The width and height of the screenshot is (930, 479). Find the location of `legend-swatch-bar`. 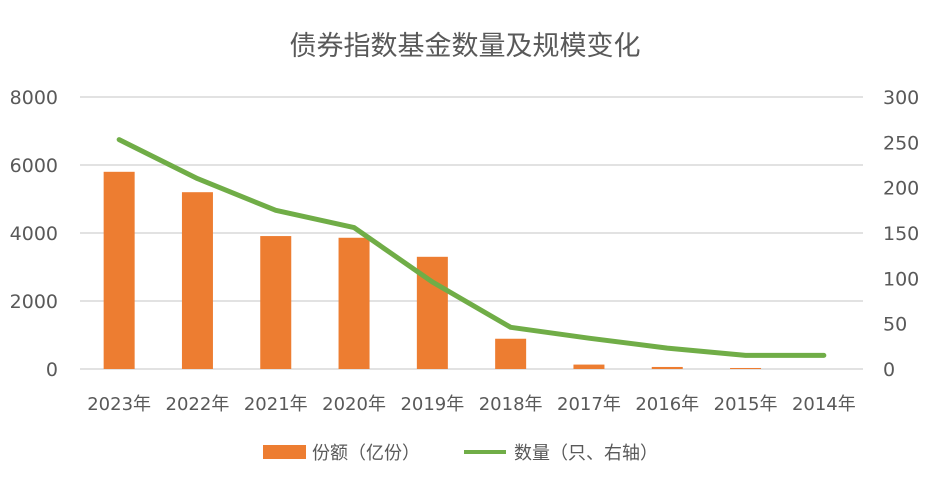

legend-swatch-bar is located at coordinates (284, 452).